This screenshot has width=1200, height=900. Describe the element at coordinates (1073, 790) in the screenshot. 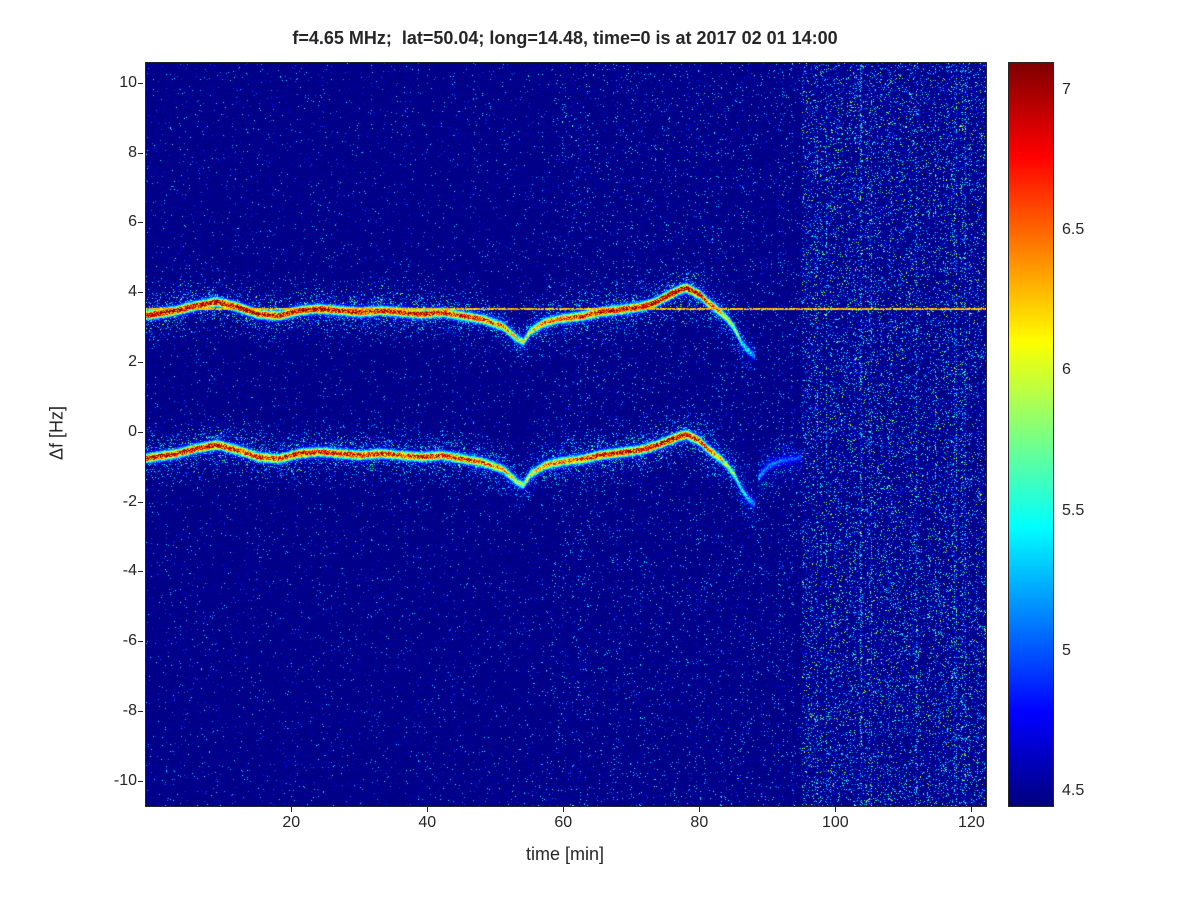

I see `colorbar-tick-label: 4.5` at that location.